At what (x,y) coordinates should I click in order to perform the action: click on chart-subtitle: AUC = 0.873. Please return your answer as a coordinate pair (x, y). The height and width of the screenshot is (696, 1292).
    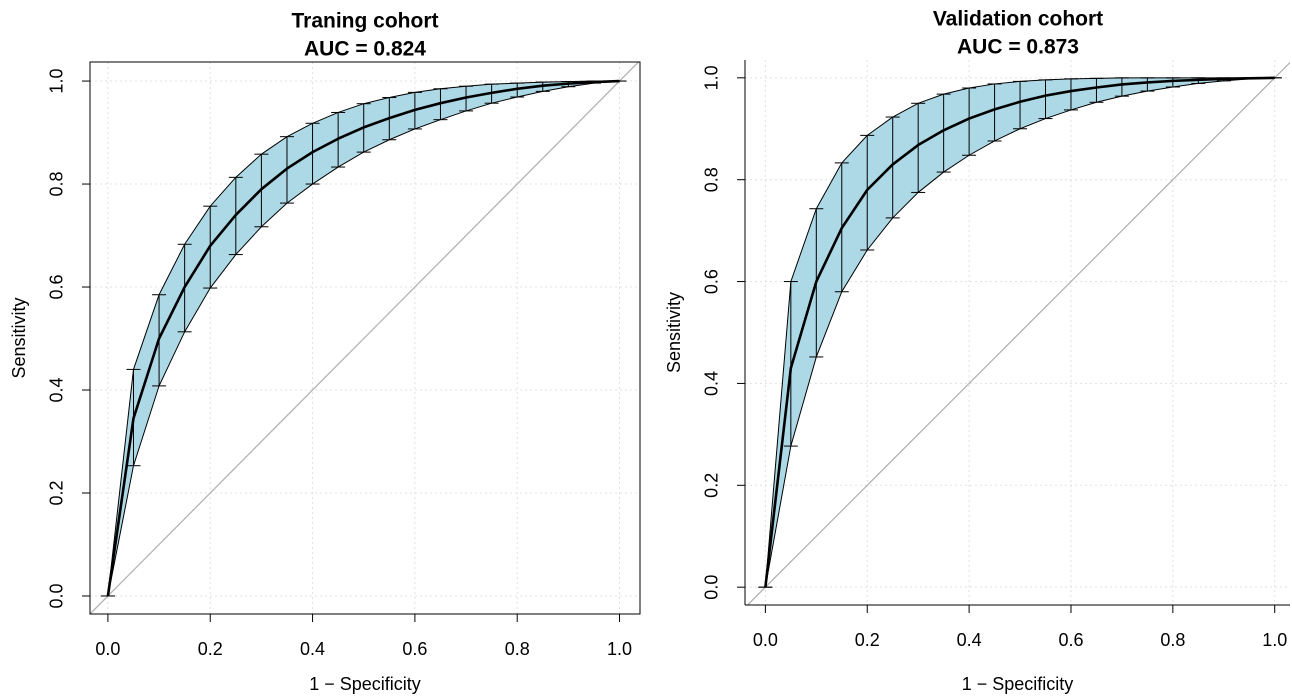
    Looking at the image, I should click on (1018, 47).